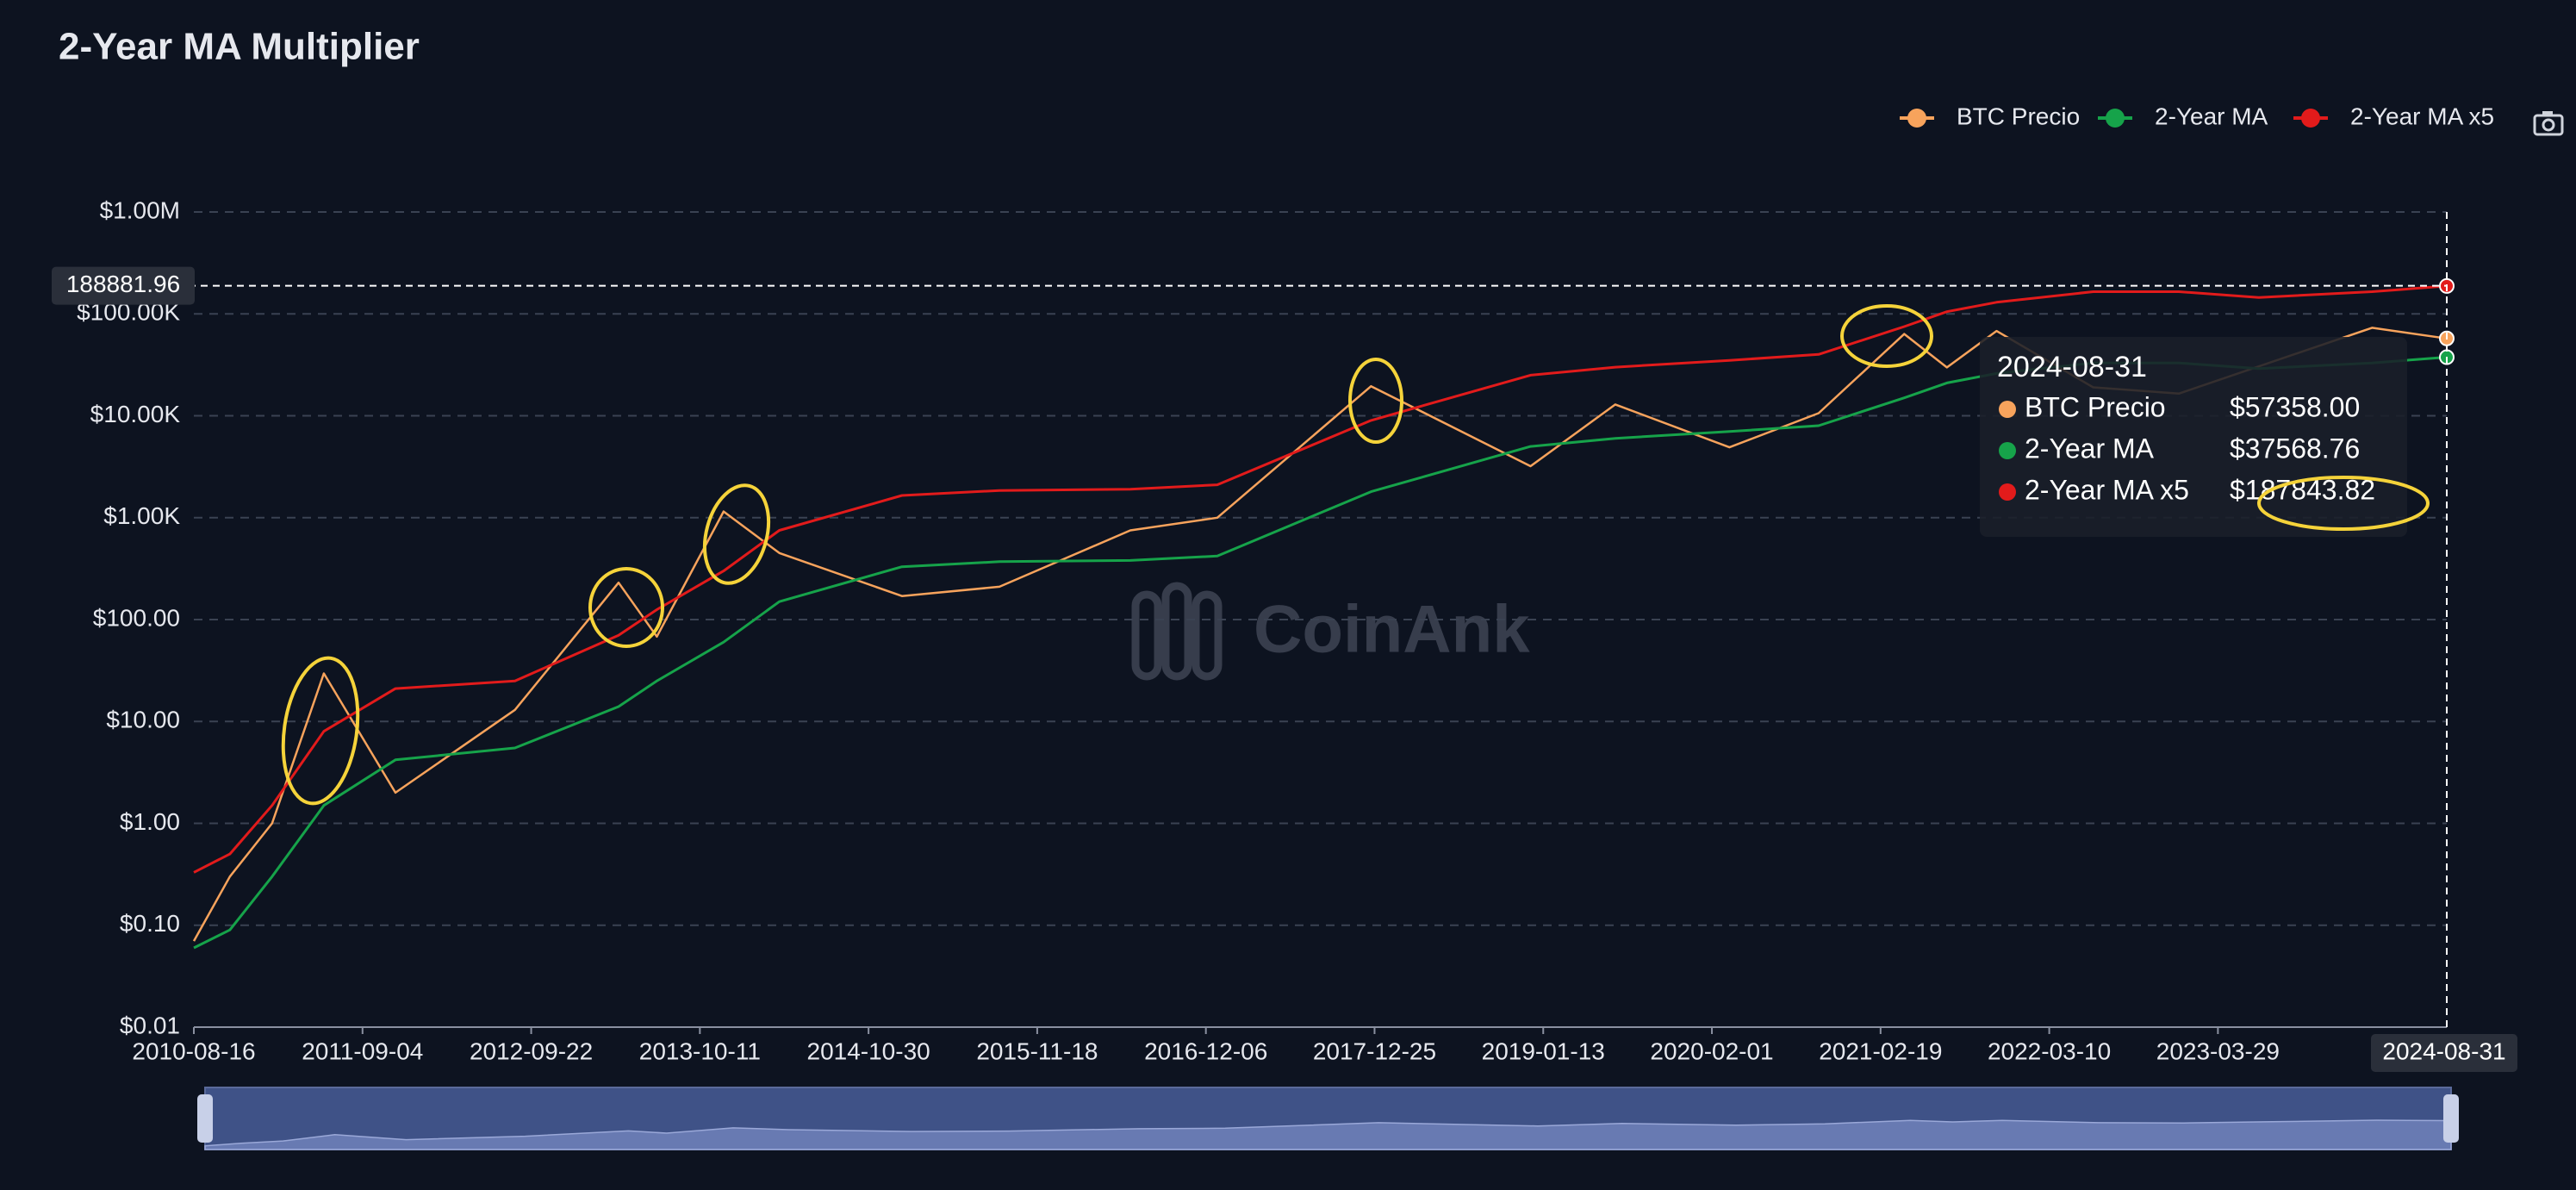 The width and height of the screenshot is (2576, 1190). Describe the element at coordinates (136, 617) in the screenshot. I see `y-tick-label: $100.00` at that location.